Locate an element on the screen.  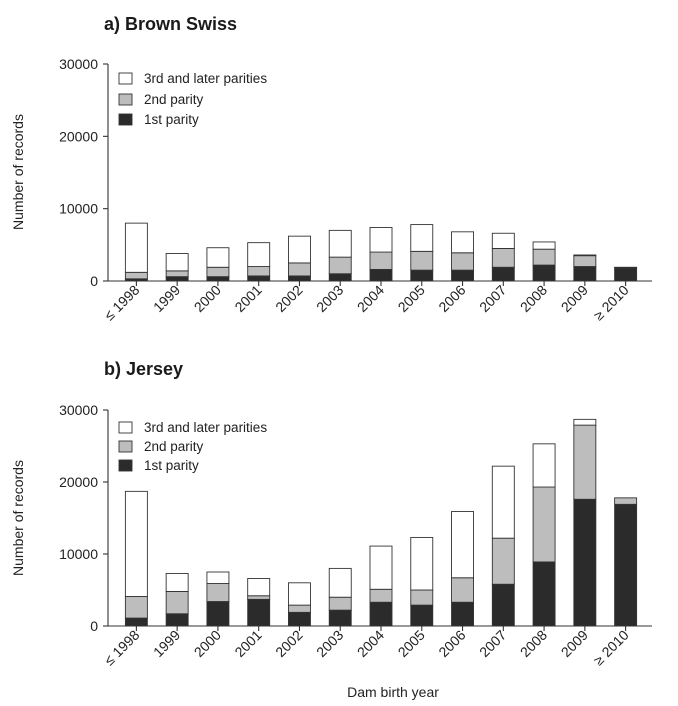
bar-b-s2-c2 is located at coordinates (218, 577).